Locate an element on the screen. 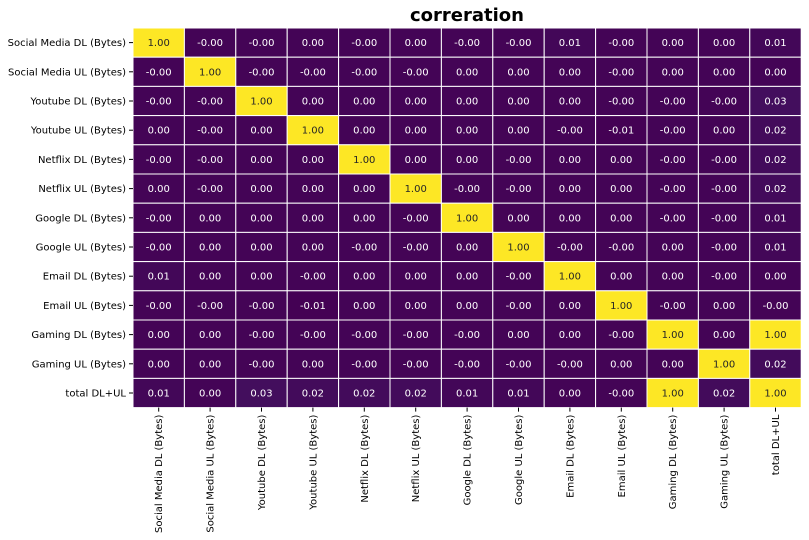  cell-value-label: 0.03 is located at coordinates (261, 394).